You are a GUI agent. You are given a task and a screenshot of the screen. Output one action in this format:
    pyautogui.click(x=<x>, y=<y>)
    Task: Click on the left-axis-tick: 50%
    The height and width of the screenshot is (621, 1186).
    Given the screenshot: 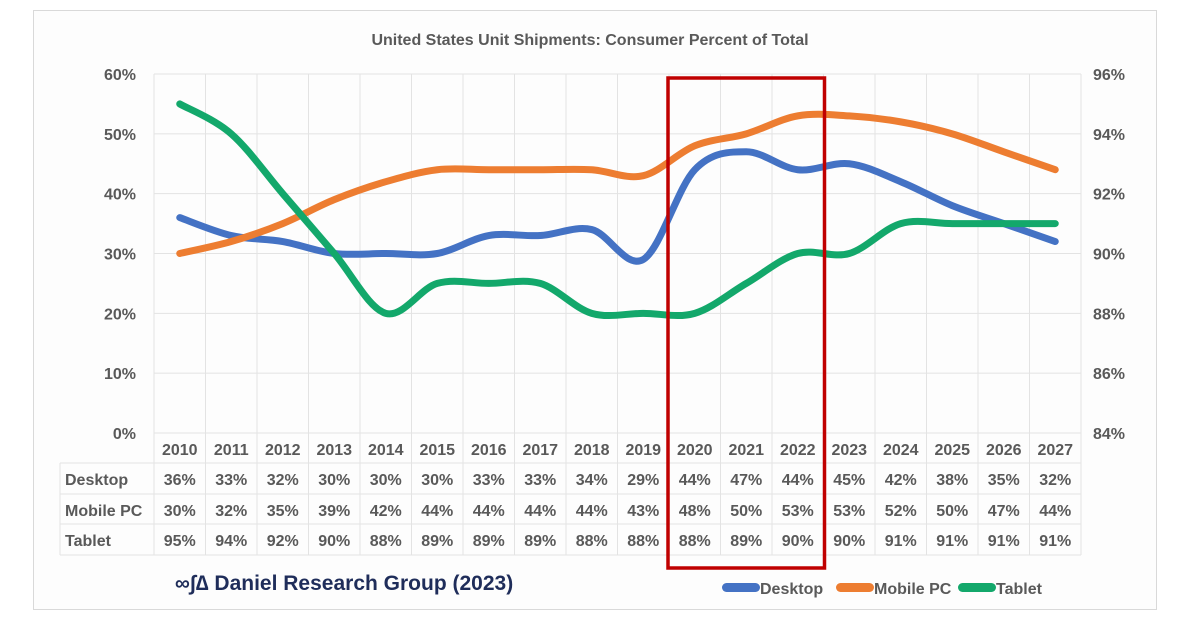 What is the action you would take?
    pyautogui.click(x=120, y=135)
    